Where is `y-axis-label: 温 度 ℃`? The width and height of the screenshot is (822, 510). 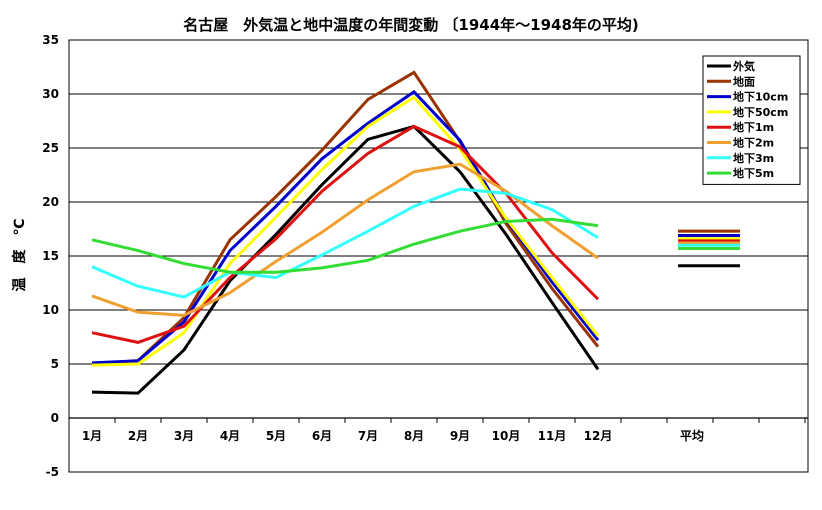
y-axis-label: 温 度 ℃ is located at coordinates (19, 254).